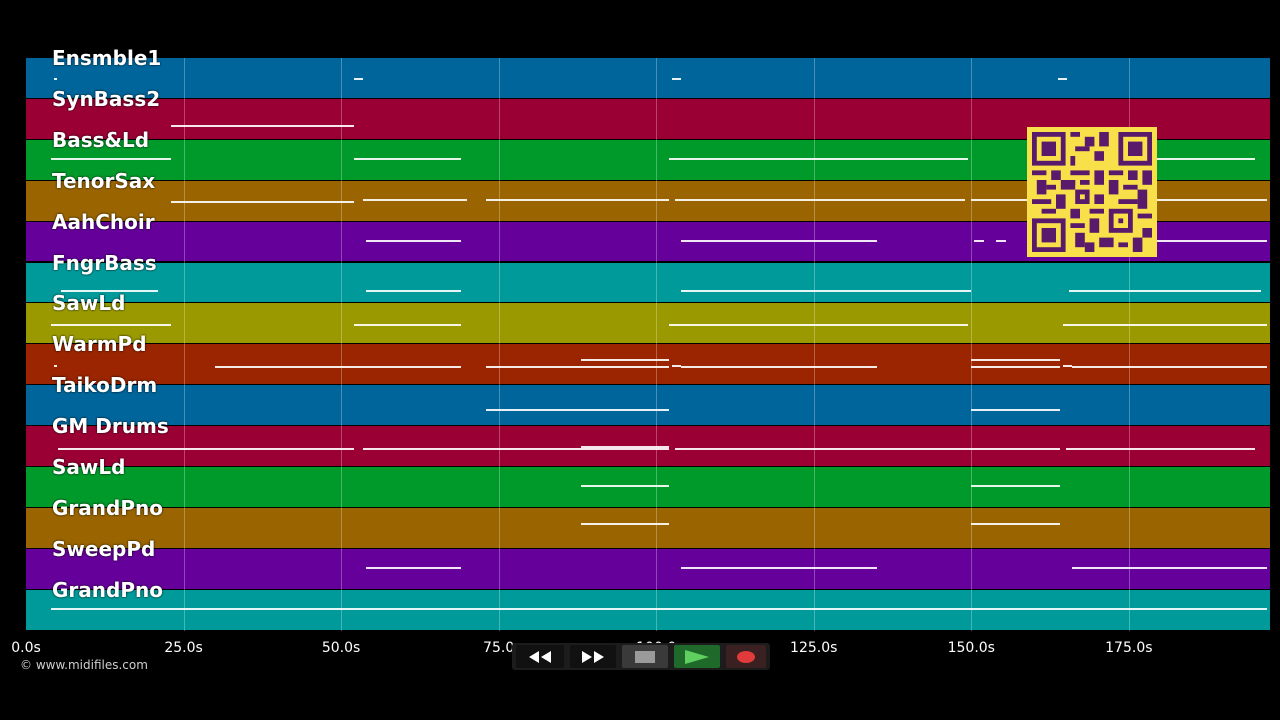 This screenshot has height=720, width=1280. Describe the element at coordinates (101, 139) in the screenshot. I see `track-label: Bass&Ld` at that location.